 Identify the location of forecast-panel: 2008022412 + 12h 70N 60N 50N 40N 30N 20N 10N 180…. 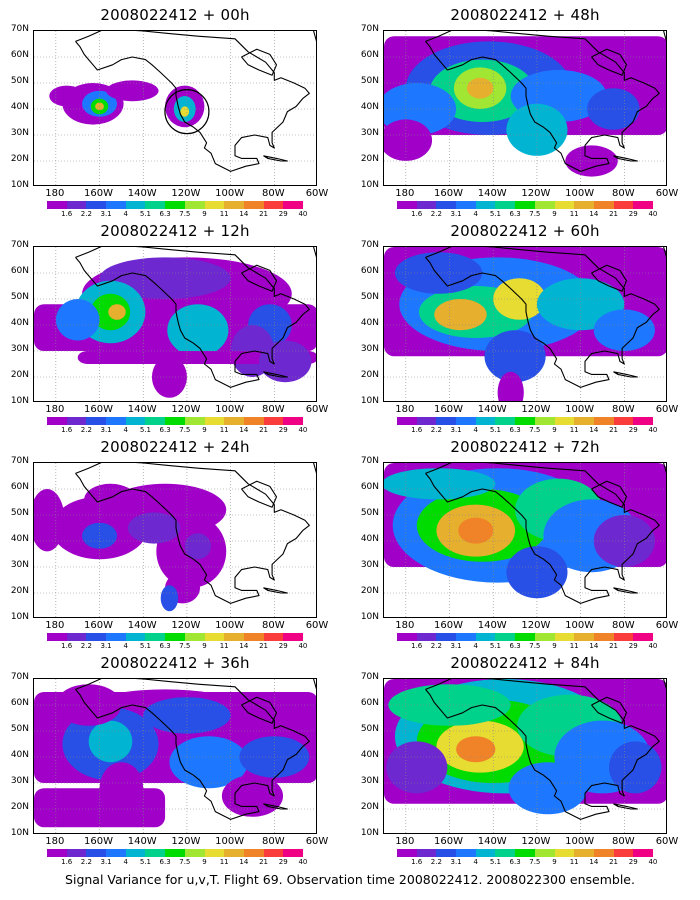
(170, 328).